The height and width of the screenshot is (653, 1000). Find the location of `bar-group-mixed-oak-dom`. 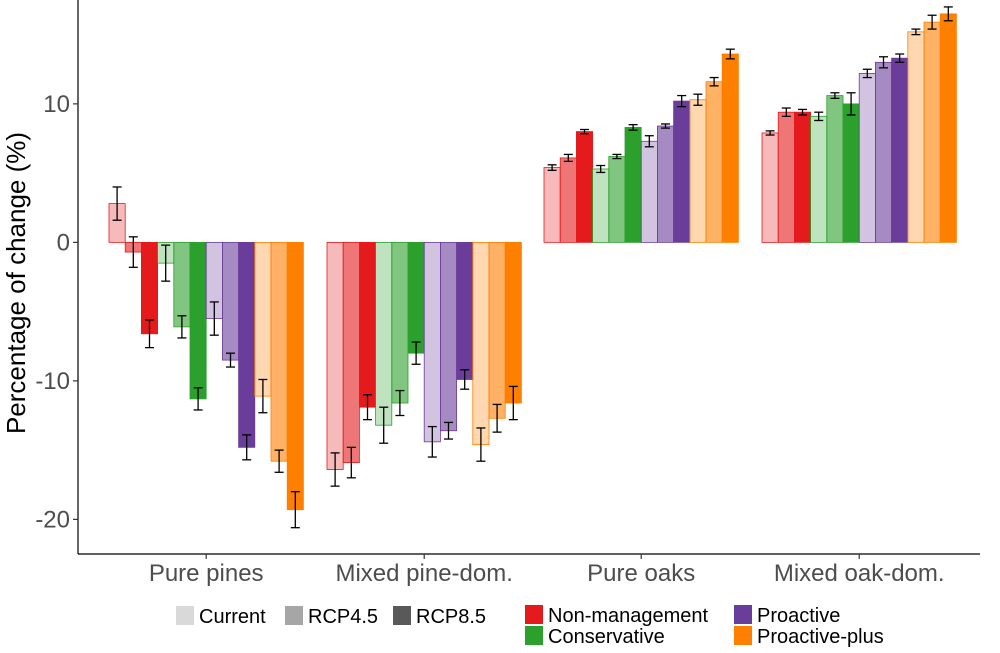

bar-group-mixed-oak-dom is located at coordinates (859, 124).